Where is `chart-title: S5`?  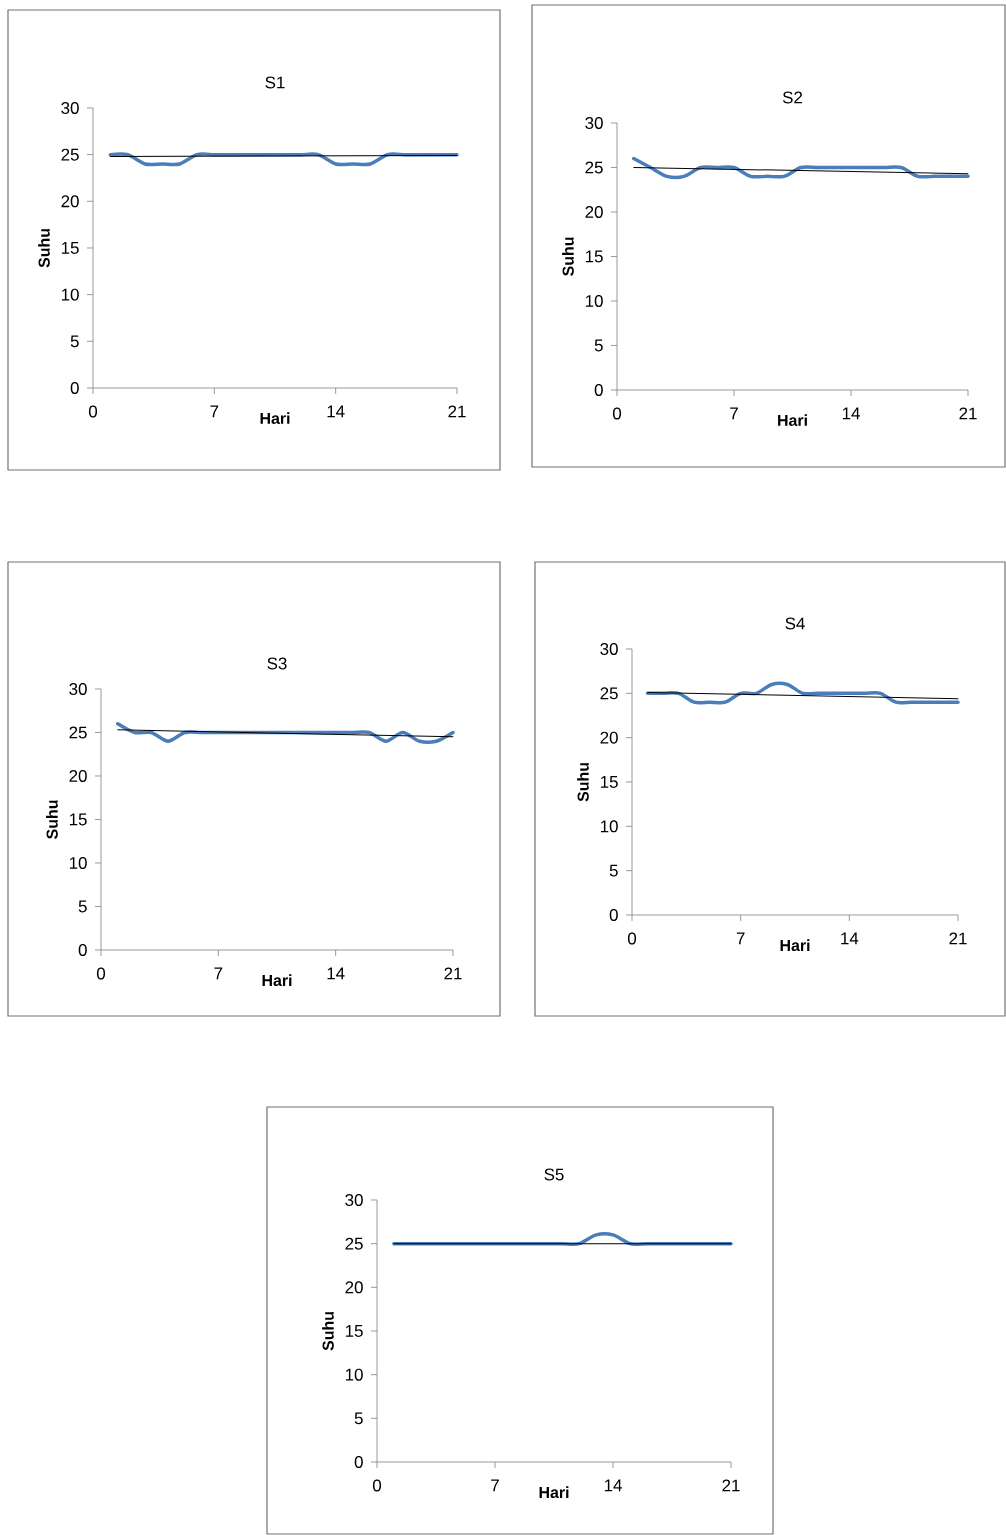
chart-title: S5 is located at coordinates (554, 1174).